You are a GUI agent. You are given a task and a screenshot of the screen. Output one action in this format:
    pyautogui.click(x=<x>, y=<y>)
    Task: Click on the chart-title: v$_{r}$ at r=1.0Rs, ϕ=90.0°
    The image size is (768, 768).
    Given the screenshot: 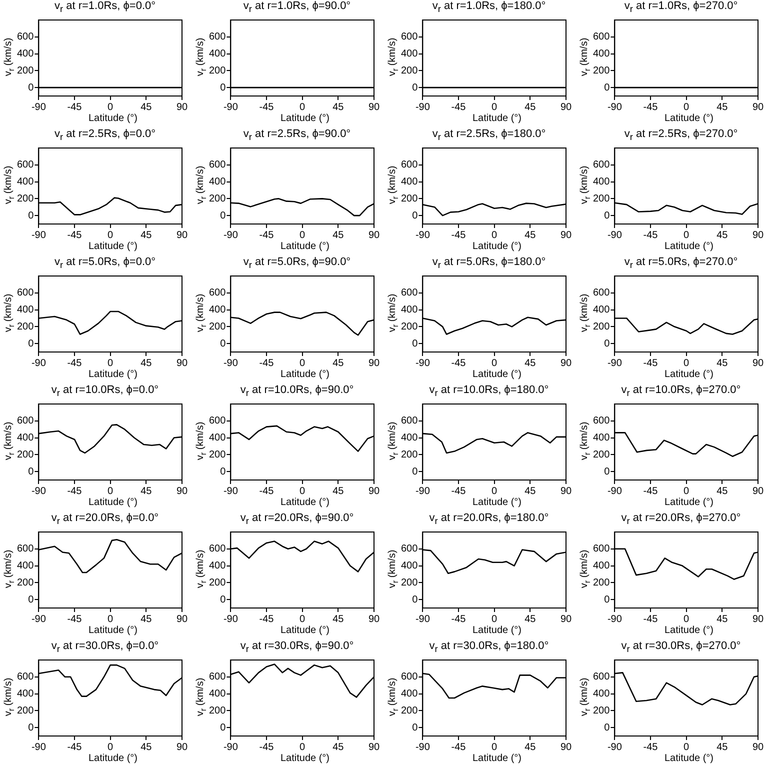 What is the action you would take?
    pyautogui.click(x=297, y=8)
    